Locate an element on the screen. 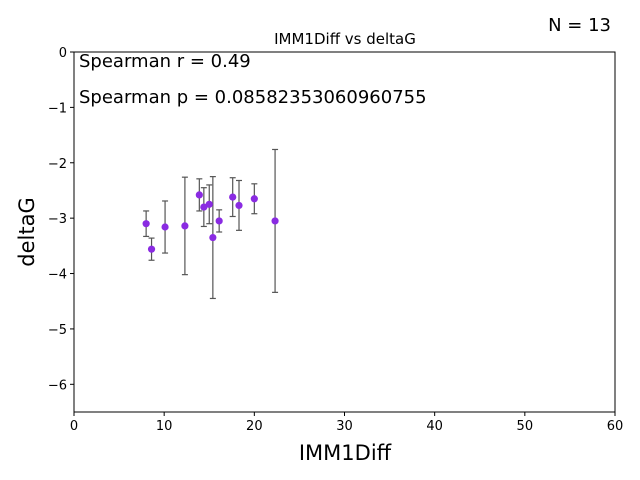 This screenshot has height=480, width=640. y-axis-label: deltaG is located at coordinates (27, 231).